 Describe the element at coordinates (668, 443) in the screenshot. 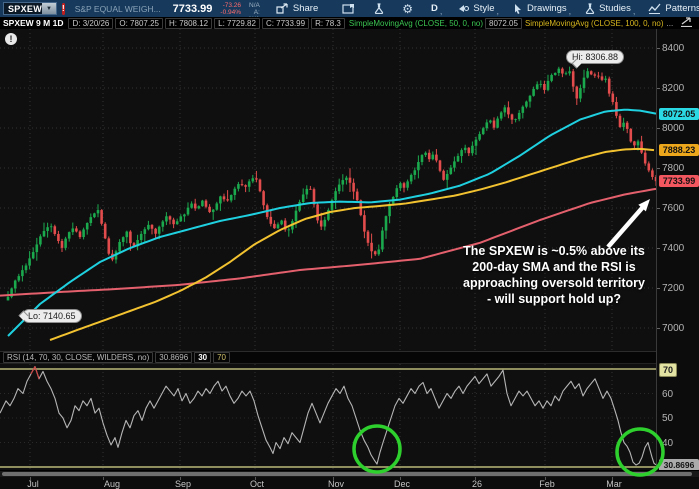

I see `rsi-tick-label: 40` at that location.